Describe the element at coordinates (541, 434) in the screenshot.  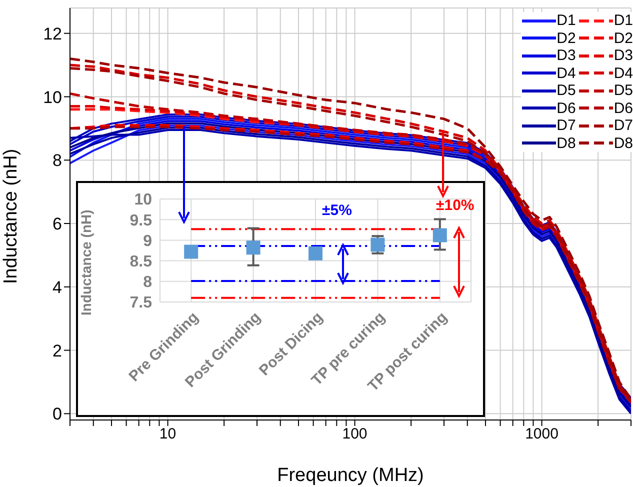
I see `x-tick-label: 1000` at that location.